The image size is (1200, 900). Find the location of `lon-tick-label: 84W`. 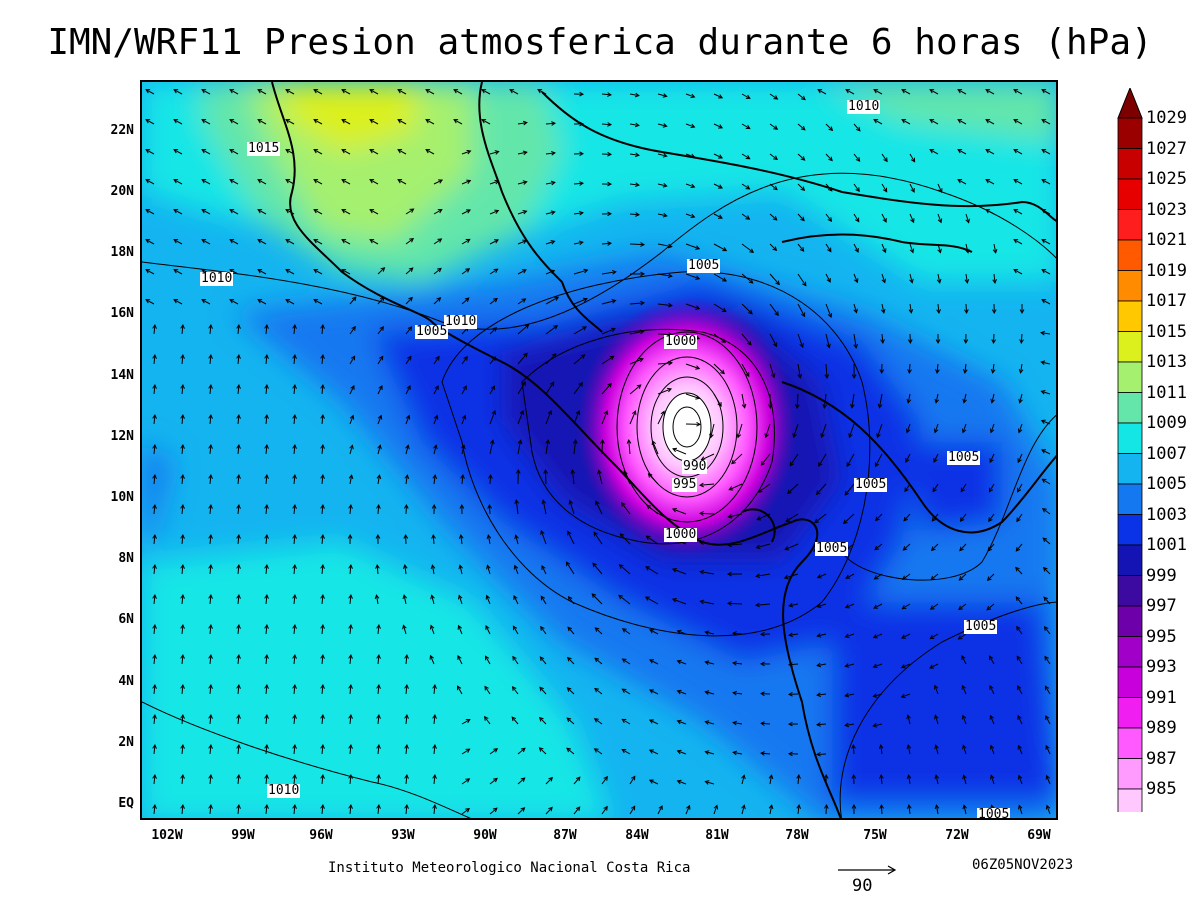

lon-tick-label: 84W is located at coordinates (637, 835).